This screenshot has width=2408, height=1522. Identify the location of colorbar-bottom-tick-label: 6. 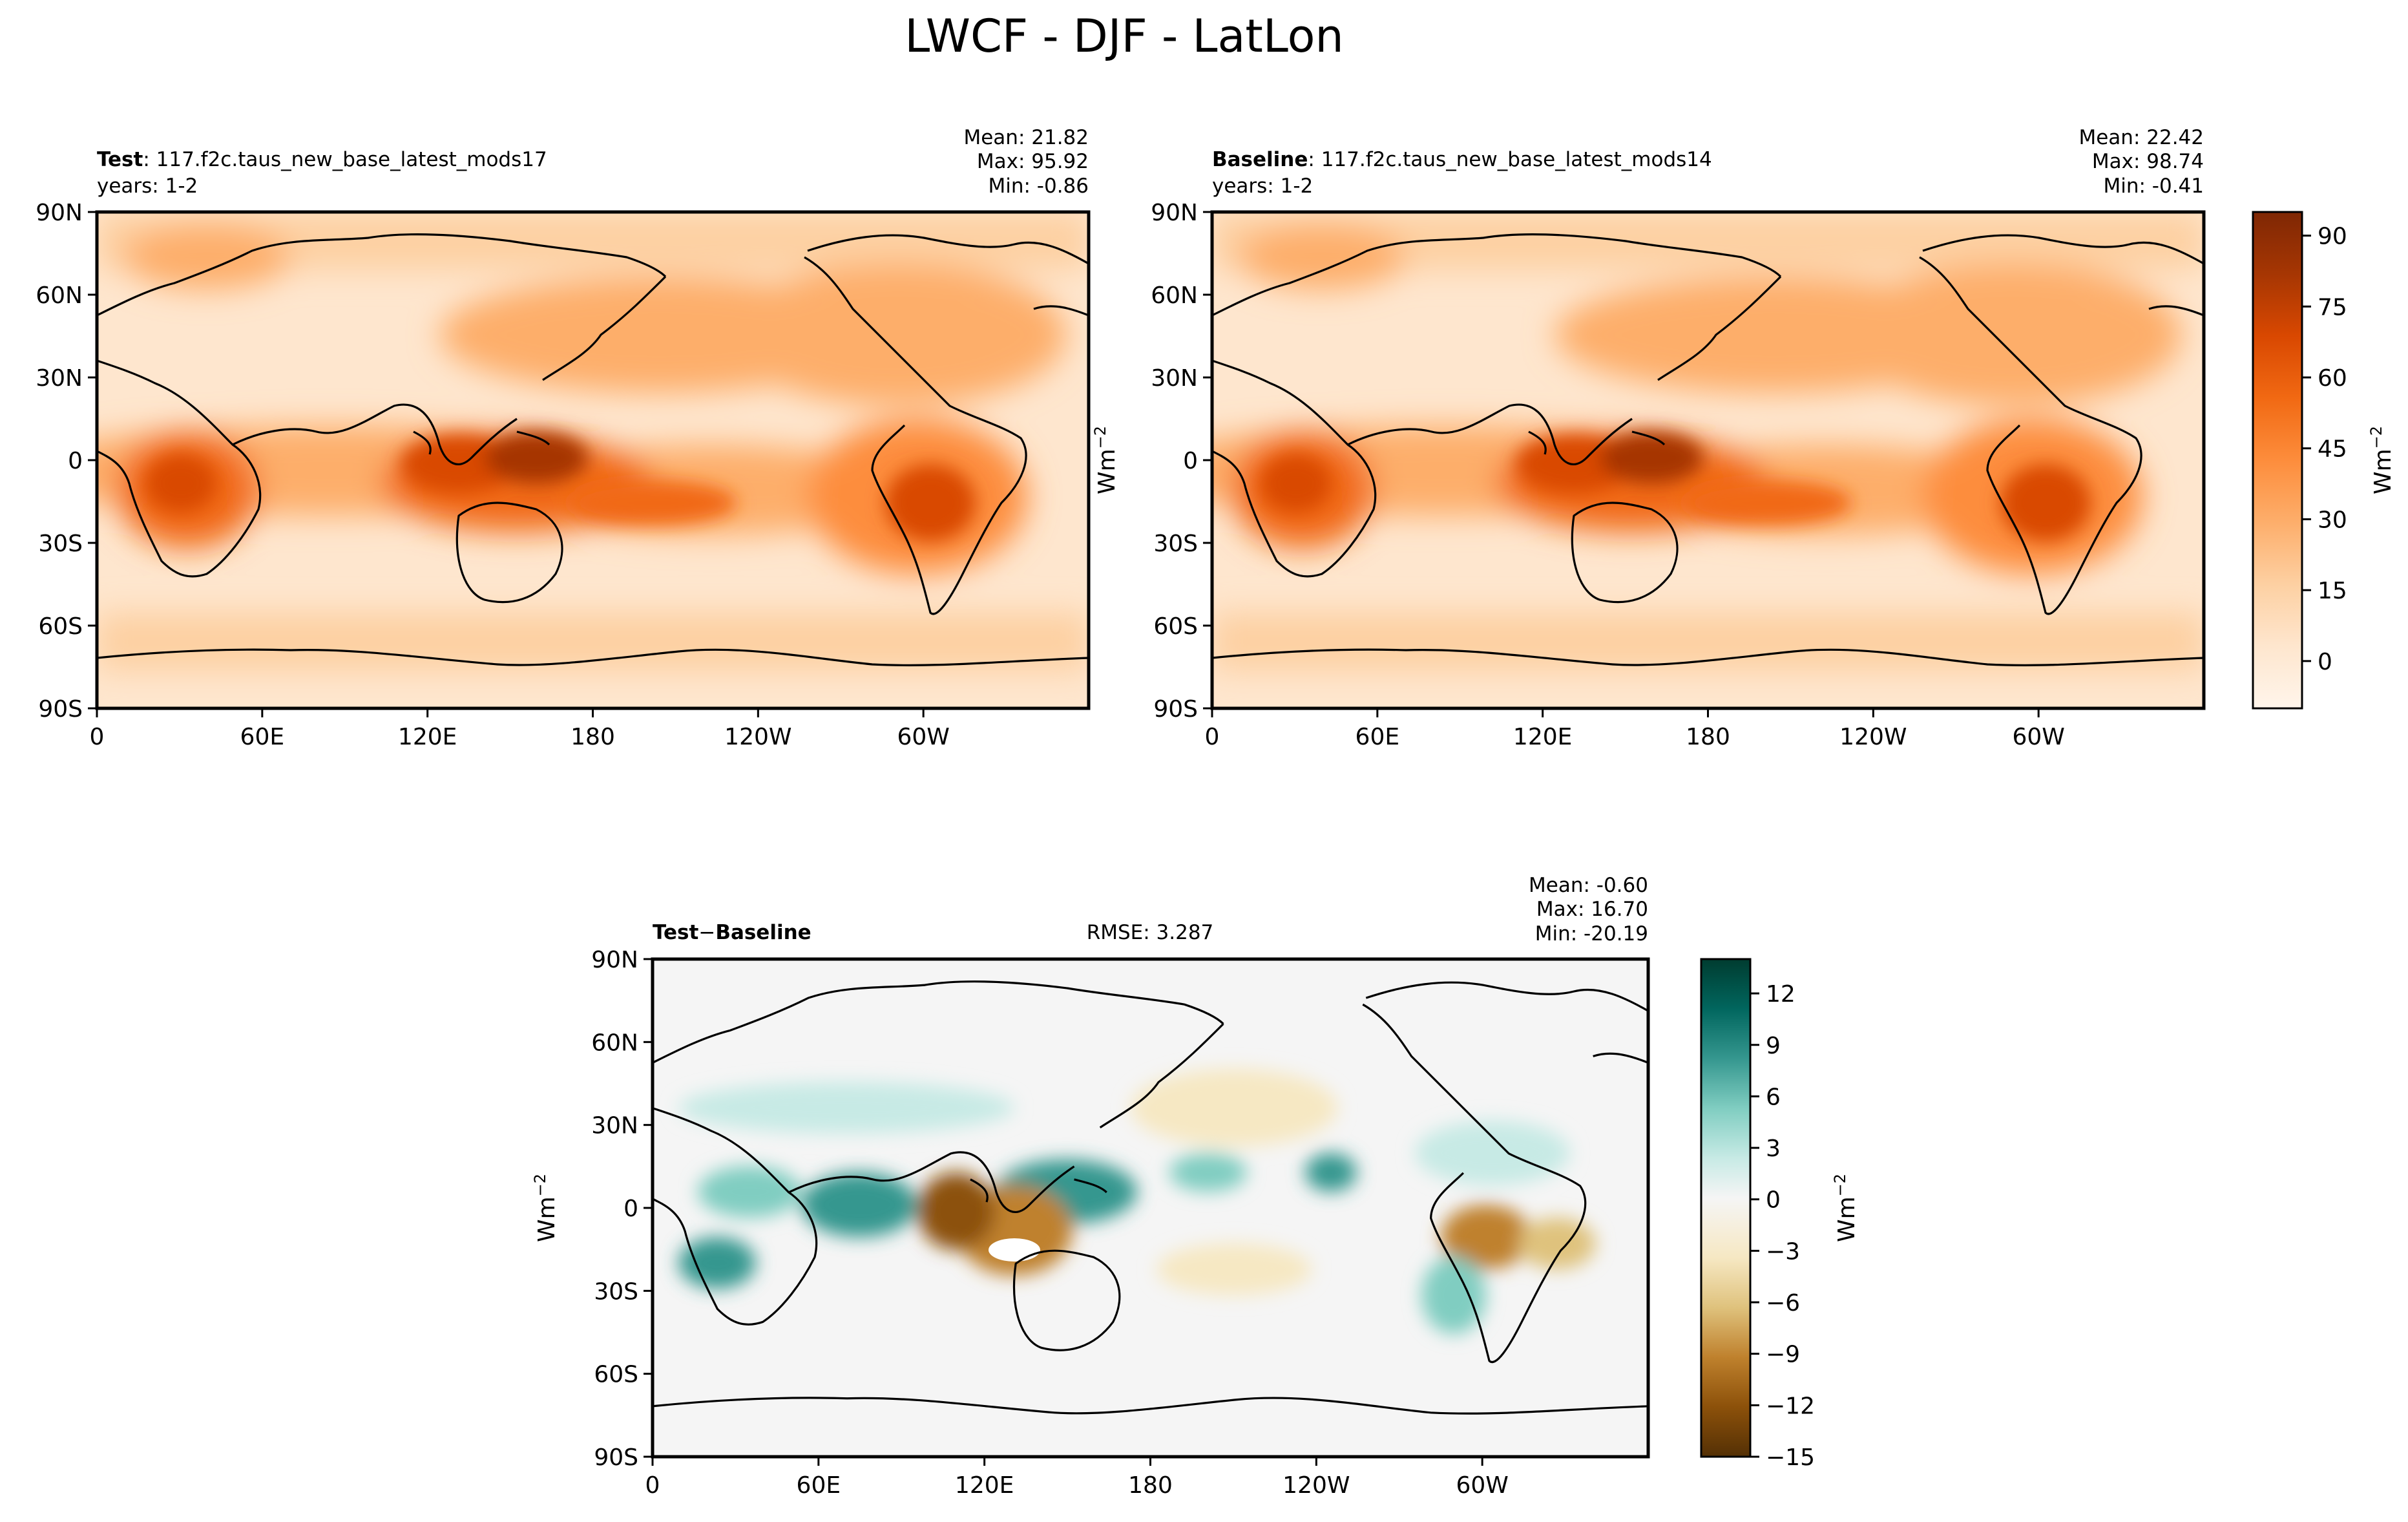
(1773, 1097).